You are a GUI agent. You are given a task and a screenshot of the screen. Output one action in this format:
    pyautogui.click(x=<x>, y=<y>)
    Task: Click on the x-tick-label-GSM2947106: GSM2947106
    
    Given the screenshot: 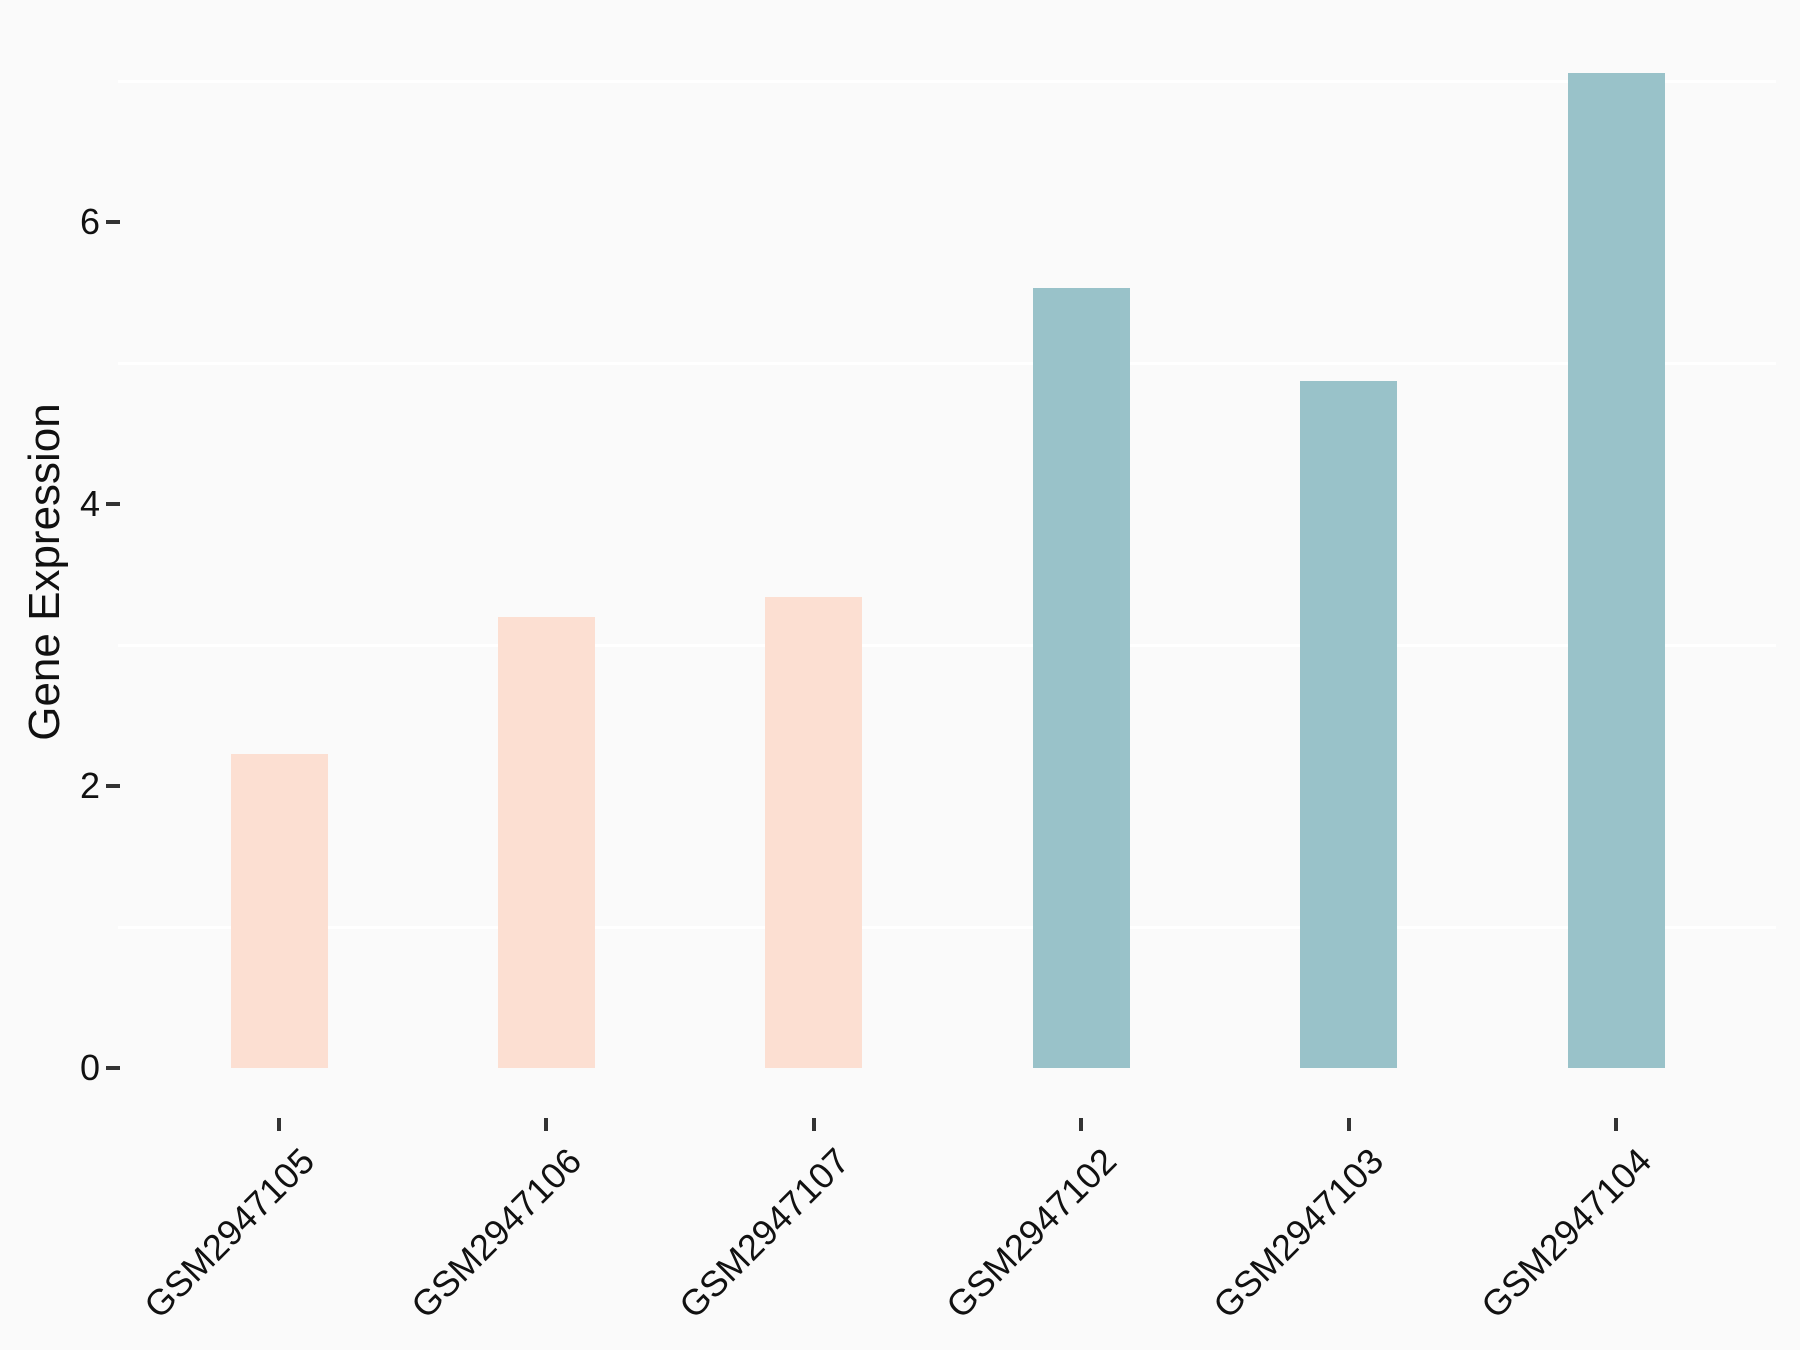 What is the action you would take?
    pyautogui.click(x=496, y=1233)
    